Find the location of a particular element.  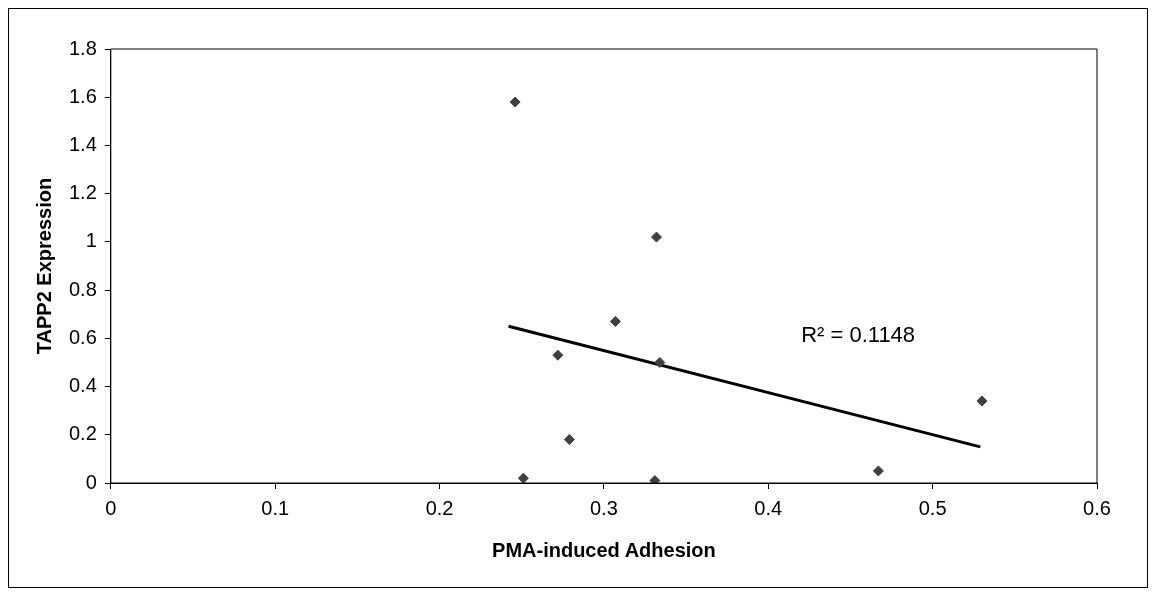

y-tick-label: 0.8 is located at coordinates (82, 288).